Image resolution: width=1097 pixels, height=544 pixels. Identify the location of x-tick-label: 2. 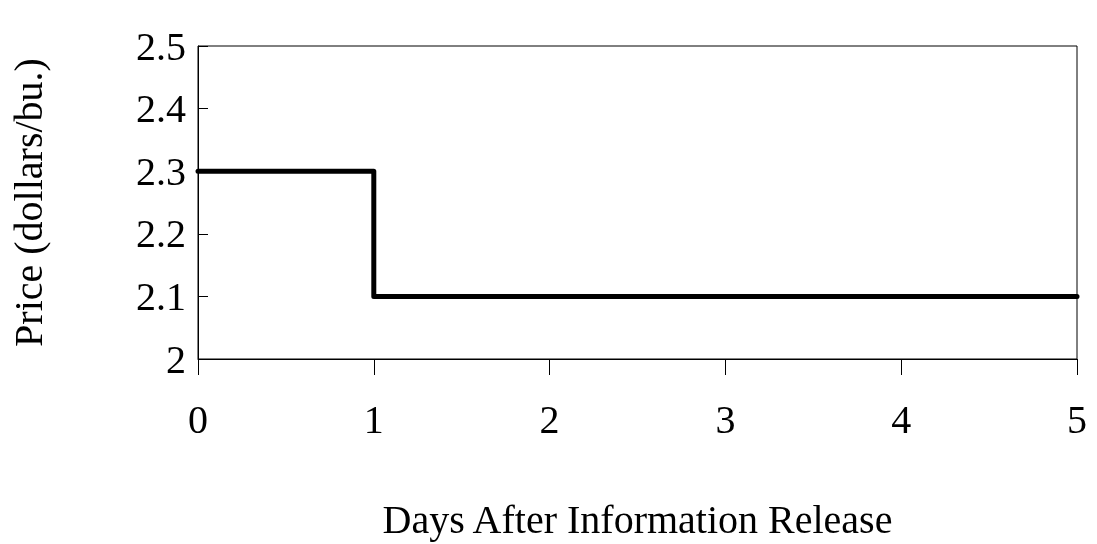
(549, 419).